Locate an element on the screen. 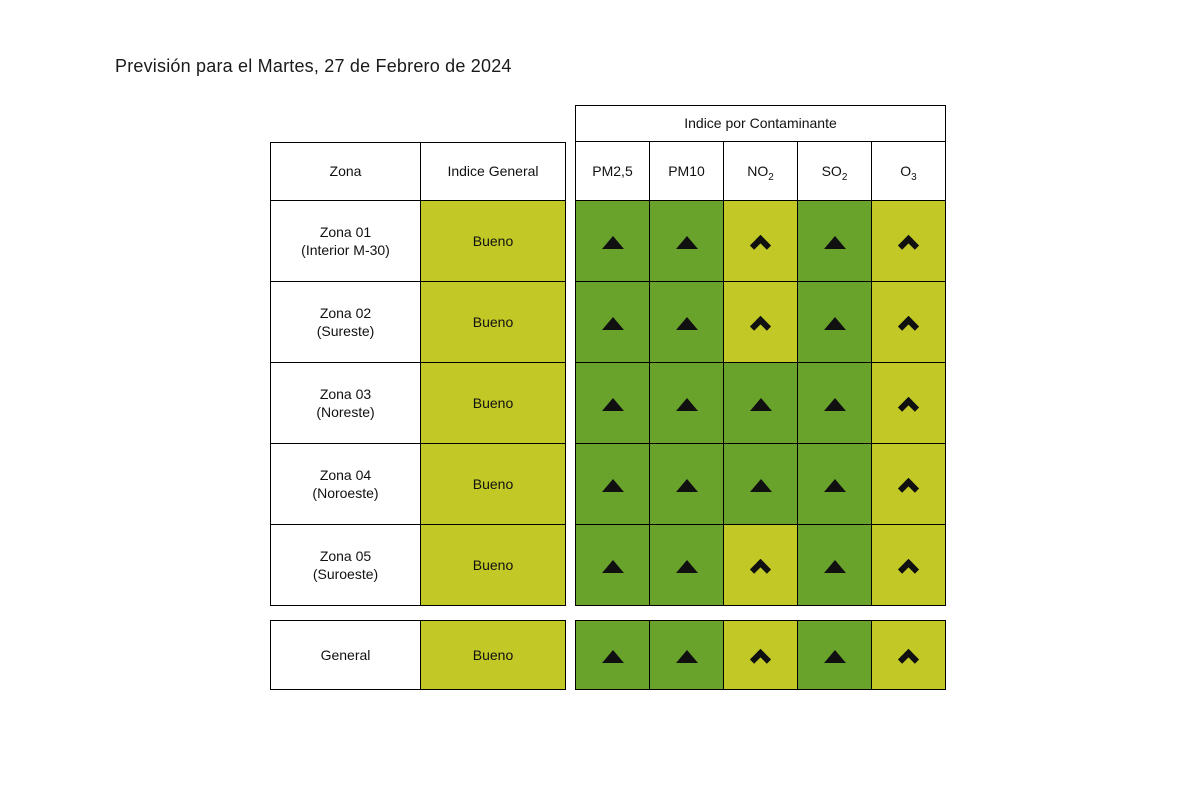  contaminant-group-header-row: Indice por Contaminante is located at coordinates (760, 123).